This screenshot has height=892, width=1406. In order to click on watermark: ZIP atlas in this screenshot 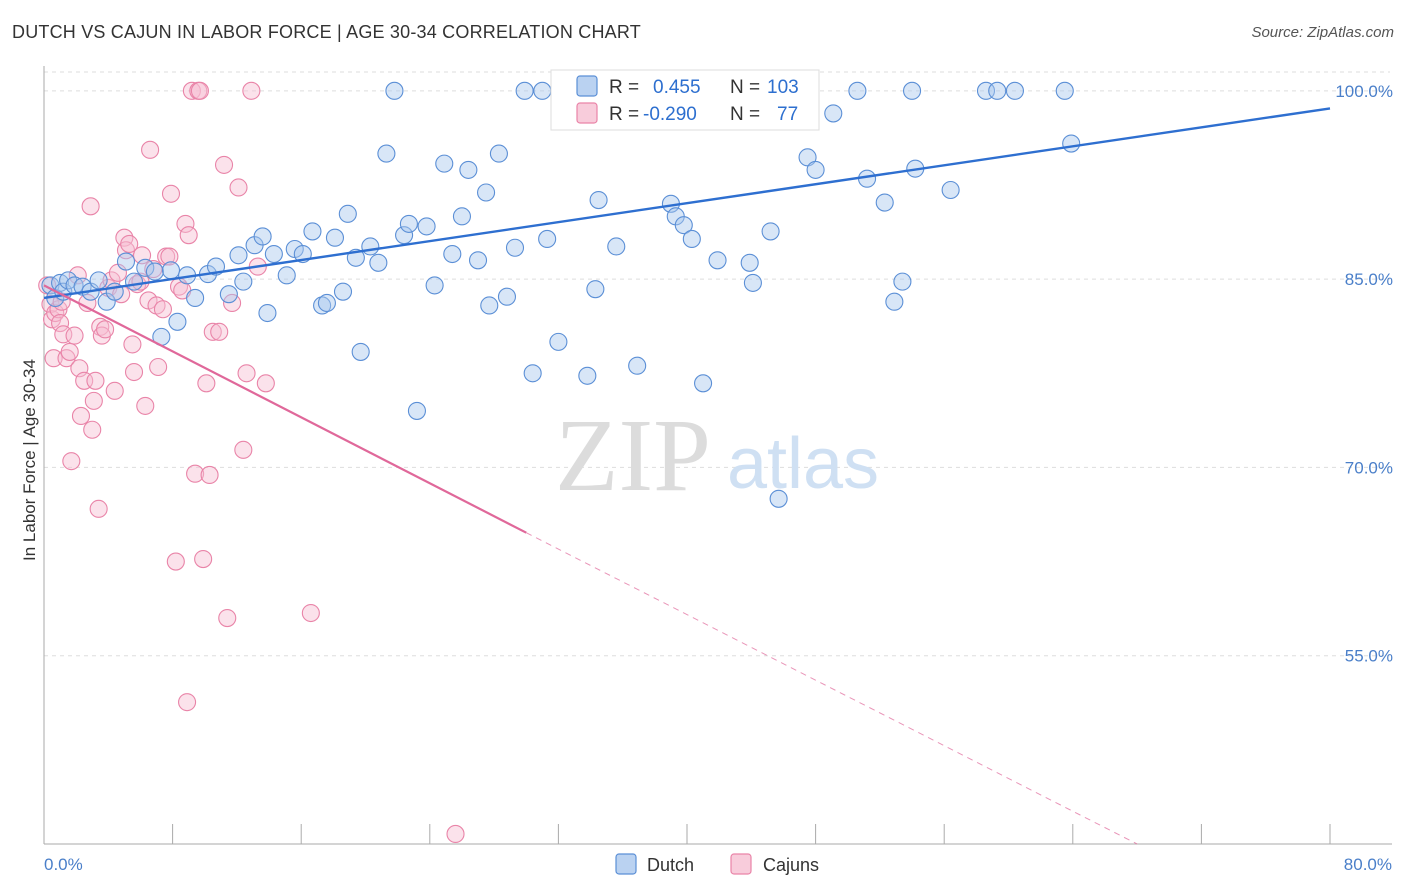, I will do `click(717, 455)`.